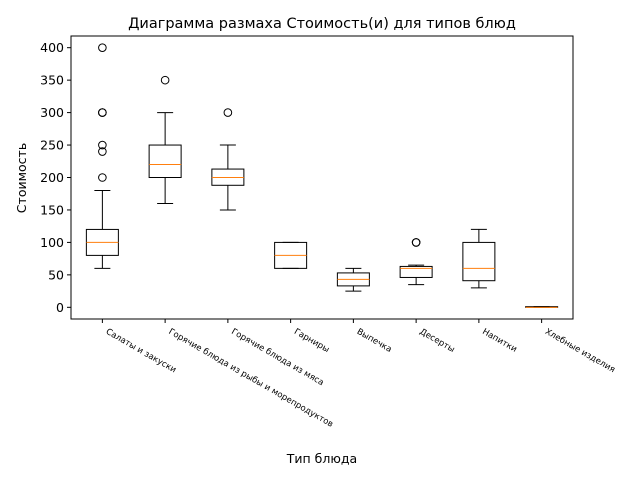 The height and width of the screenshot is (480, 640). What do you see at coordinates (437, 341) in the screenshot?
I see `x-tick-label: Десерты` at bounding box center [437, 341].